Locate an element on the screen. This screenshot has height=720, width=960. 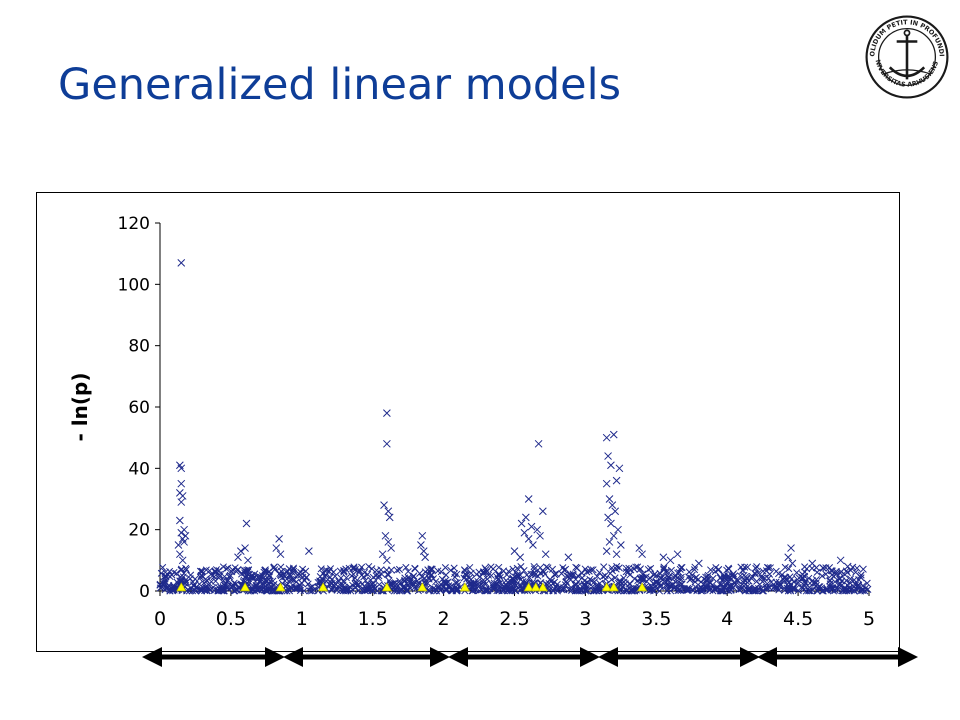
x-tick-label: 3.5 is located at coordinates (656, 619).